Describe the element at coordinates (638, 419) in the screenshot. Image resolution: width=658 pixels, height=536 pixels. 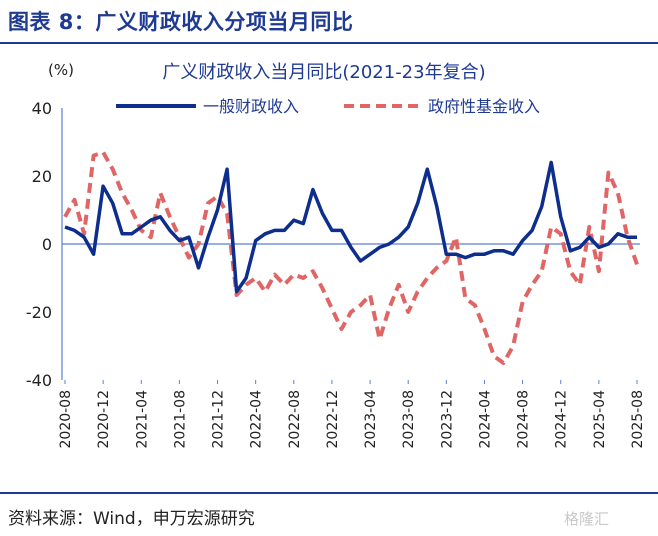
I see `x-tick-label: 2025-08` at that location.